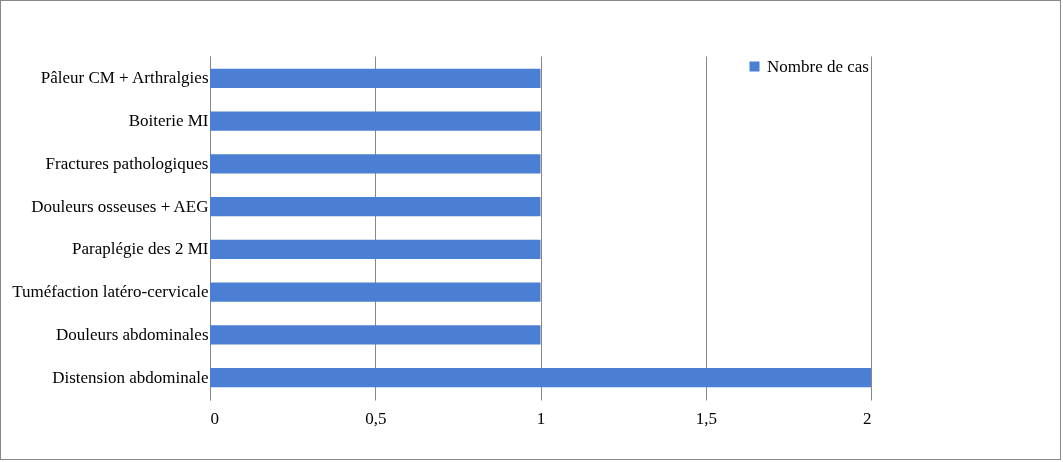 Image resolution: width=1063 pixels, height=462 pixels. Describe the element at coordinates (140, 249) in the screenshot. I see `y-tick-label: Paraplégie des 2 MI` at that location.